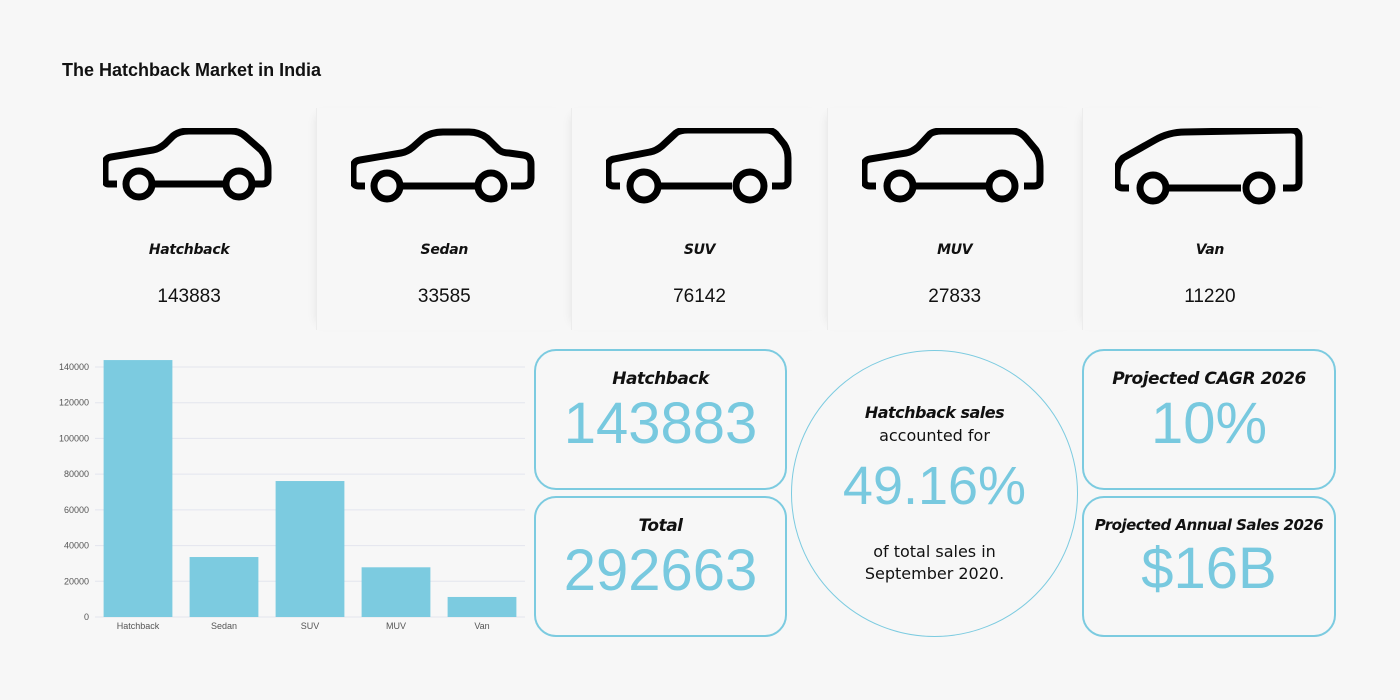  What do you see at coordinates (192, 70) in the screenshot?
I see `page-title: The Hatchback Market in India` at bounding box center [192, 70].